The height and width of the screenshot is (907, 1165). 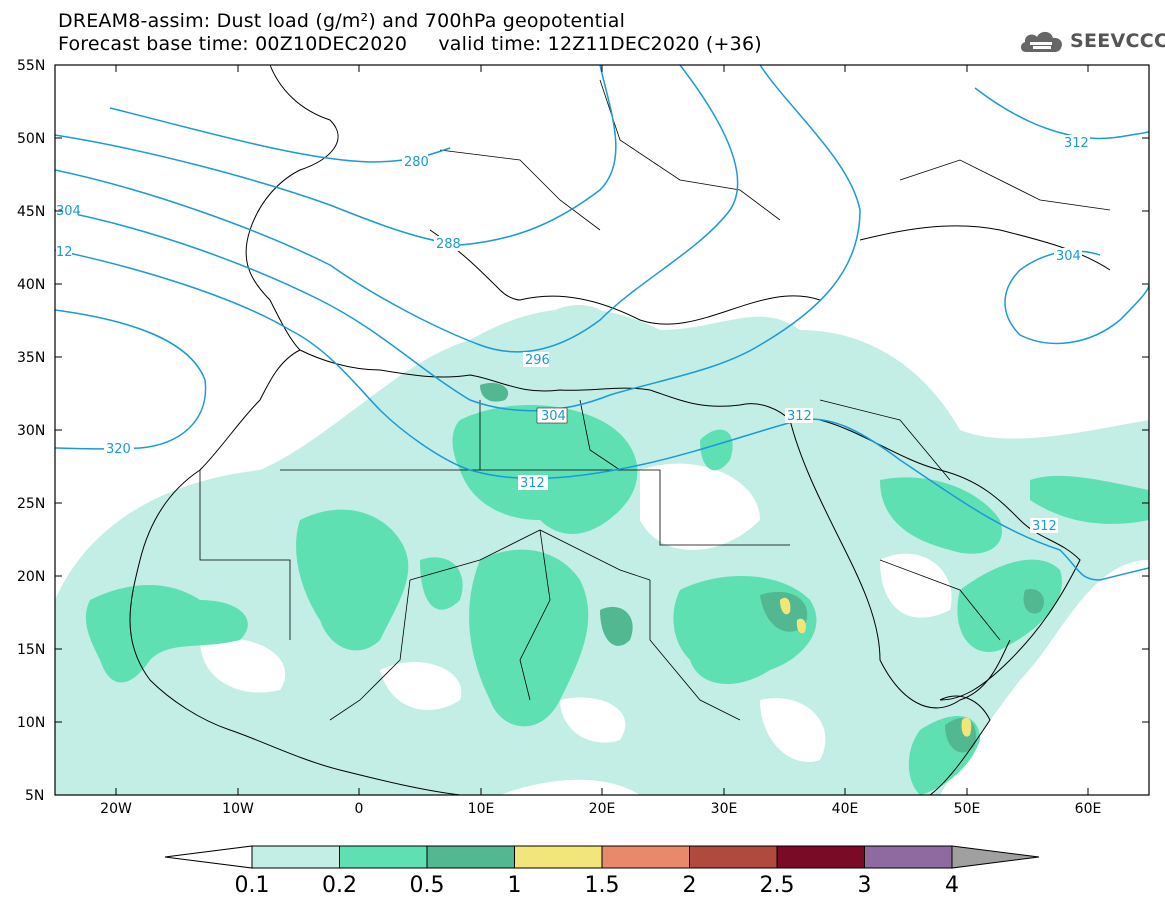 I want to click on lon-label: 50E, so click(x=967, y=809).